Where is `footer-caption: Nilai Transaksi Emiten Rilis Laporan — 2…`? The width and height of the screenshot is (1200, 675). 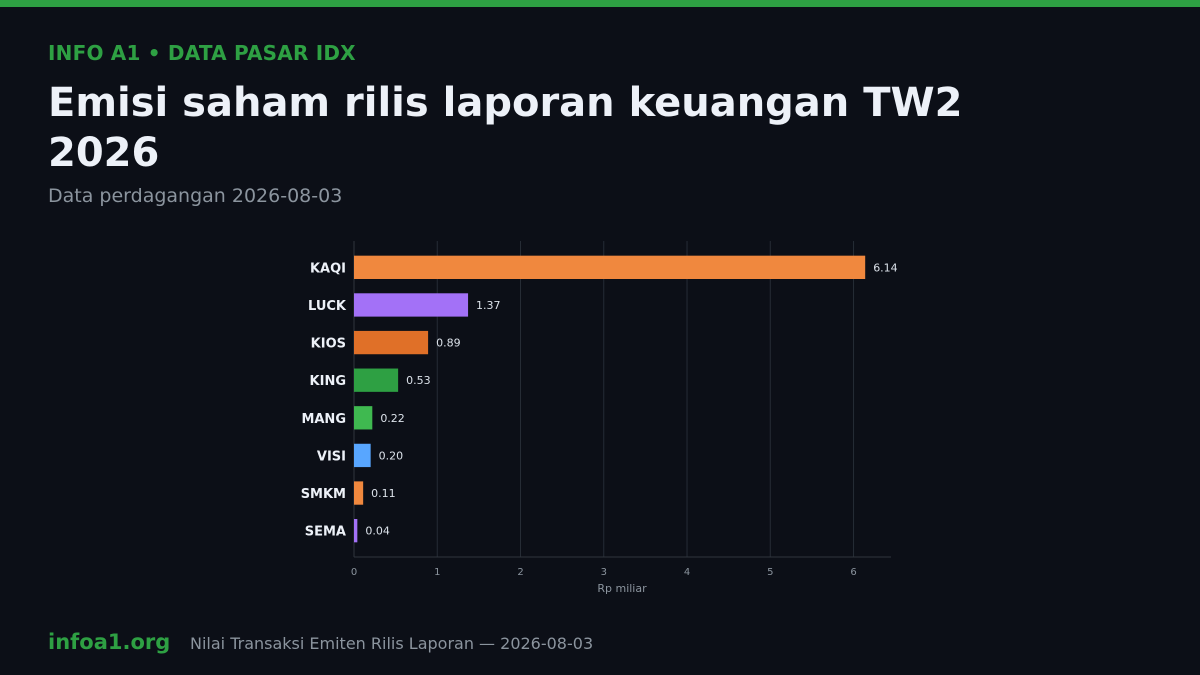 footer-caption: Nilai Transaksi Emiten Rilis Laporan — 2… is located at coordinates (392, 643).